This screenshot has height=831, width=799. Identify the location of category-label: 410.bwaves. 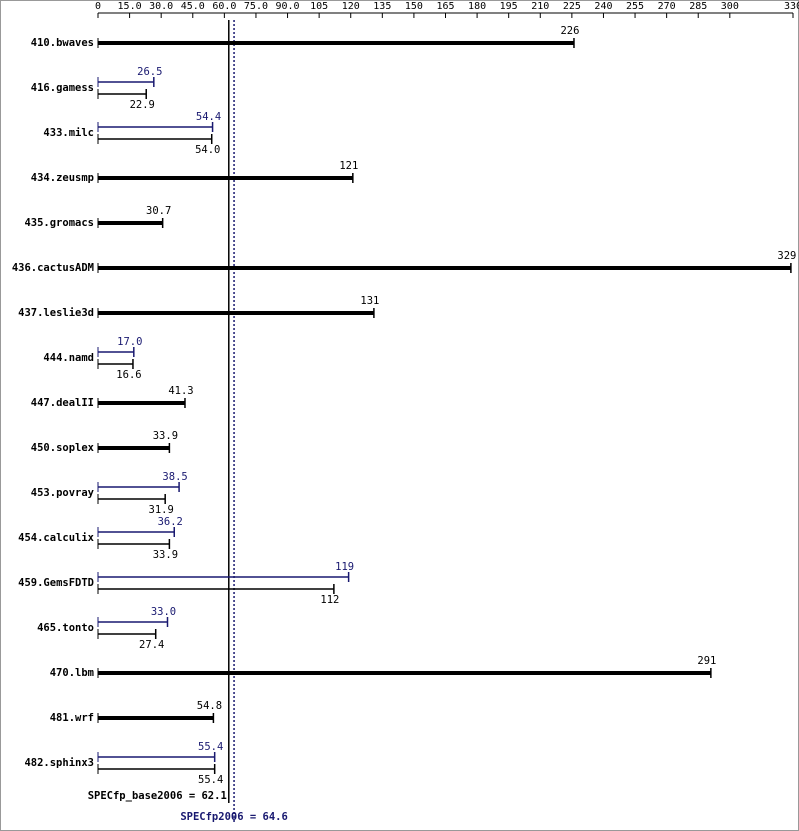
(62, 43).